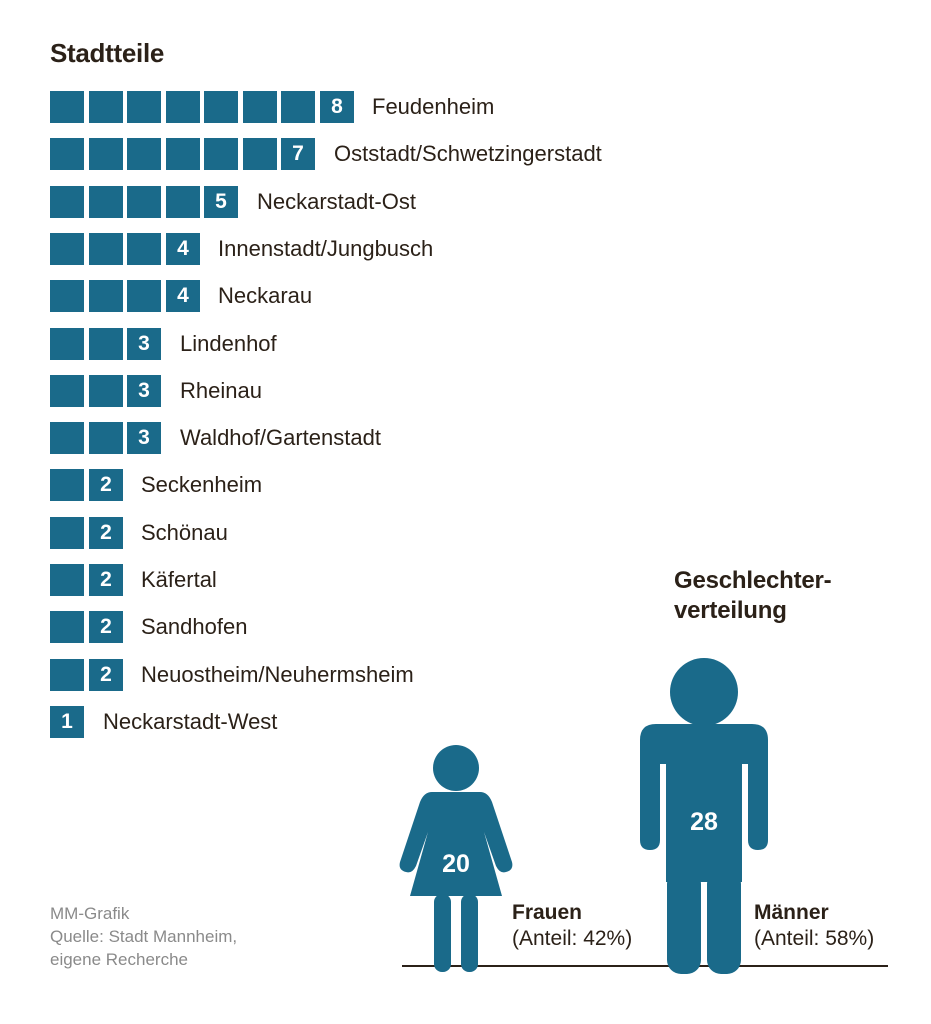  I want to click on category-label: Neuostheim/Neuhermsheim, so click(277, 674).